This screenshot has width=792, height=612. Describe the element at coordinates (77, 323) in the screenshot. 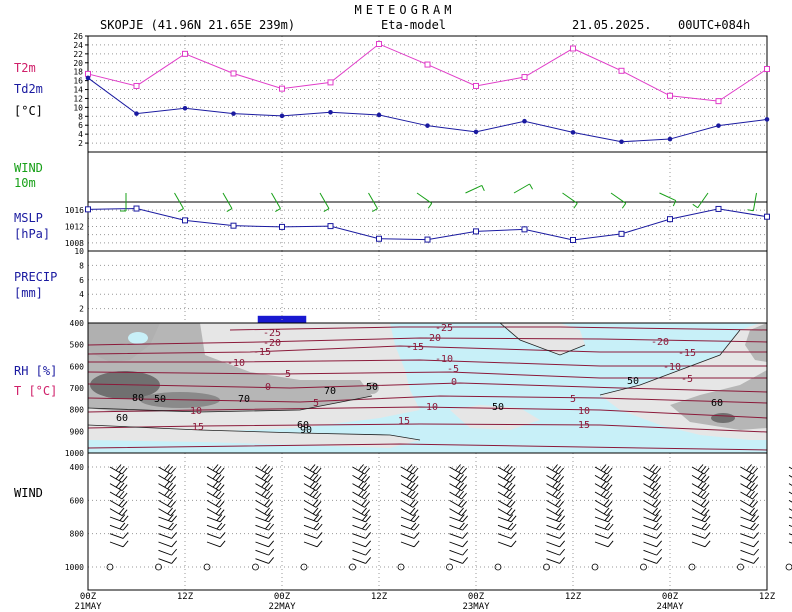

I see `rh-tick-label: 400` at that location.